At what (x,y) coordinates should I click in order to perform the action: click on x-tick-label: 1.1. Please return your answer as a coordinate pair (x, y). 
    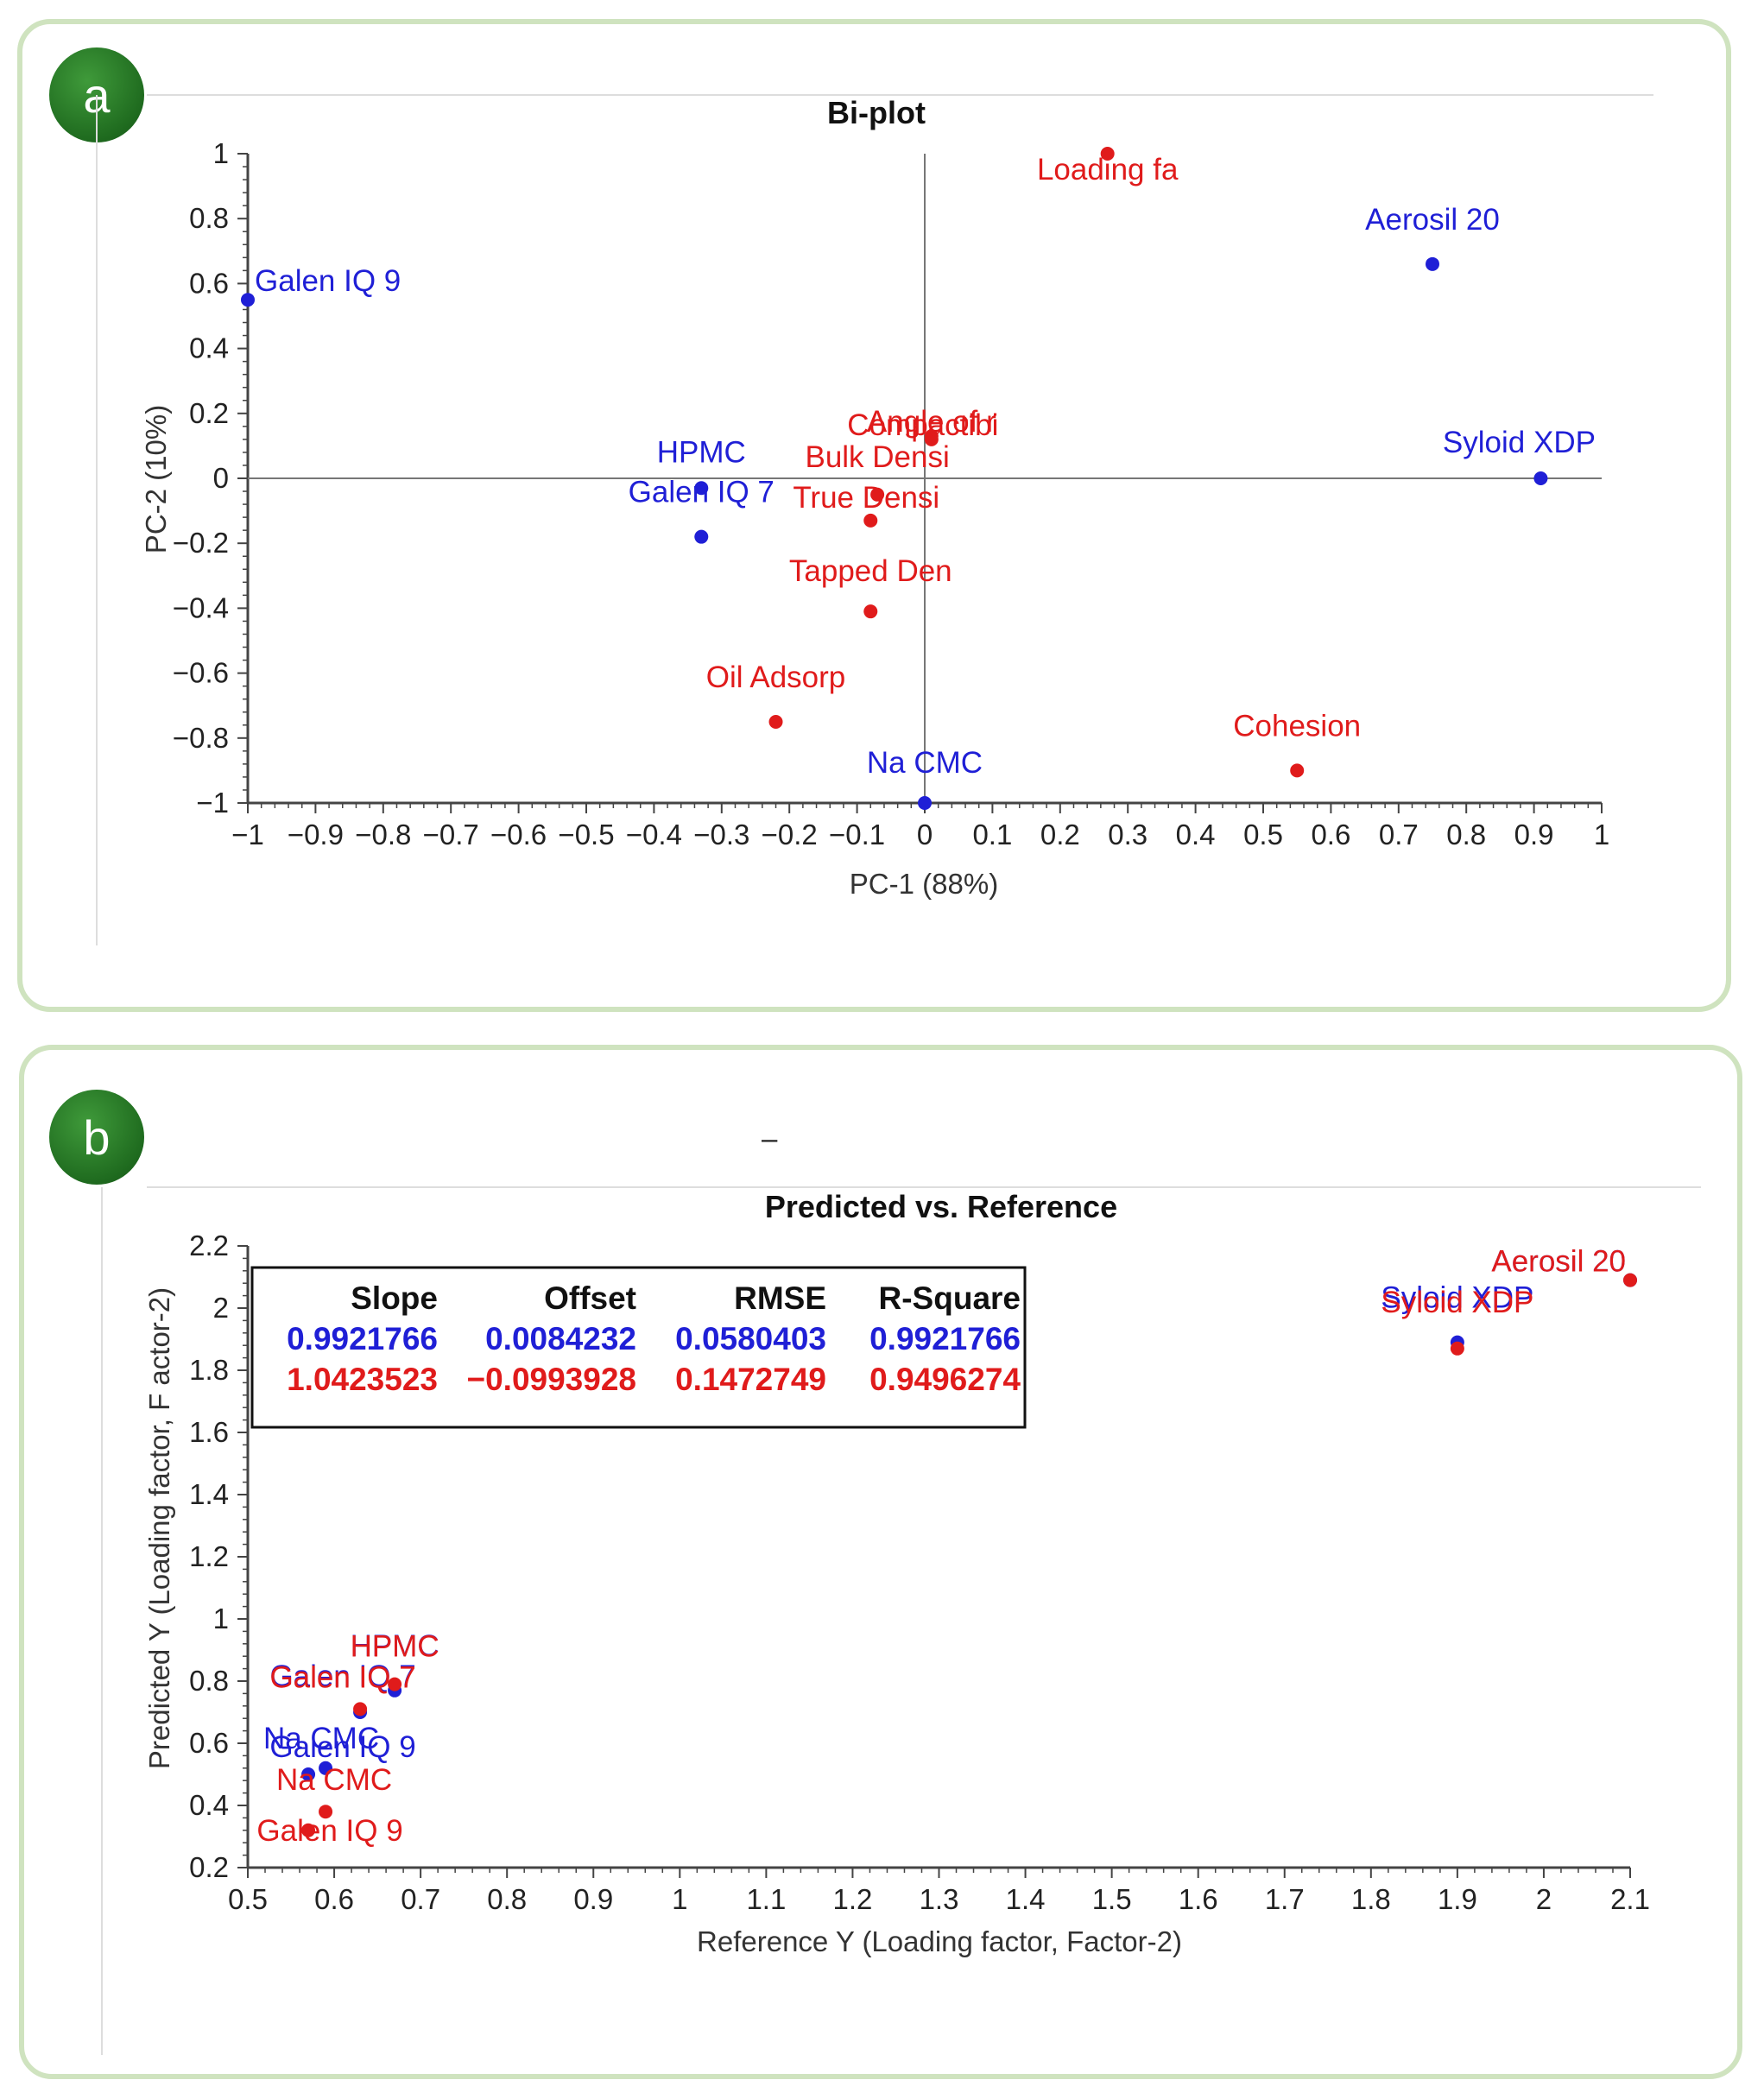
    Looking at the image, I should click on (766, 1899).